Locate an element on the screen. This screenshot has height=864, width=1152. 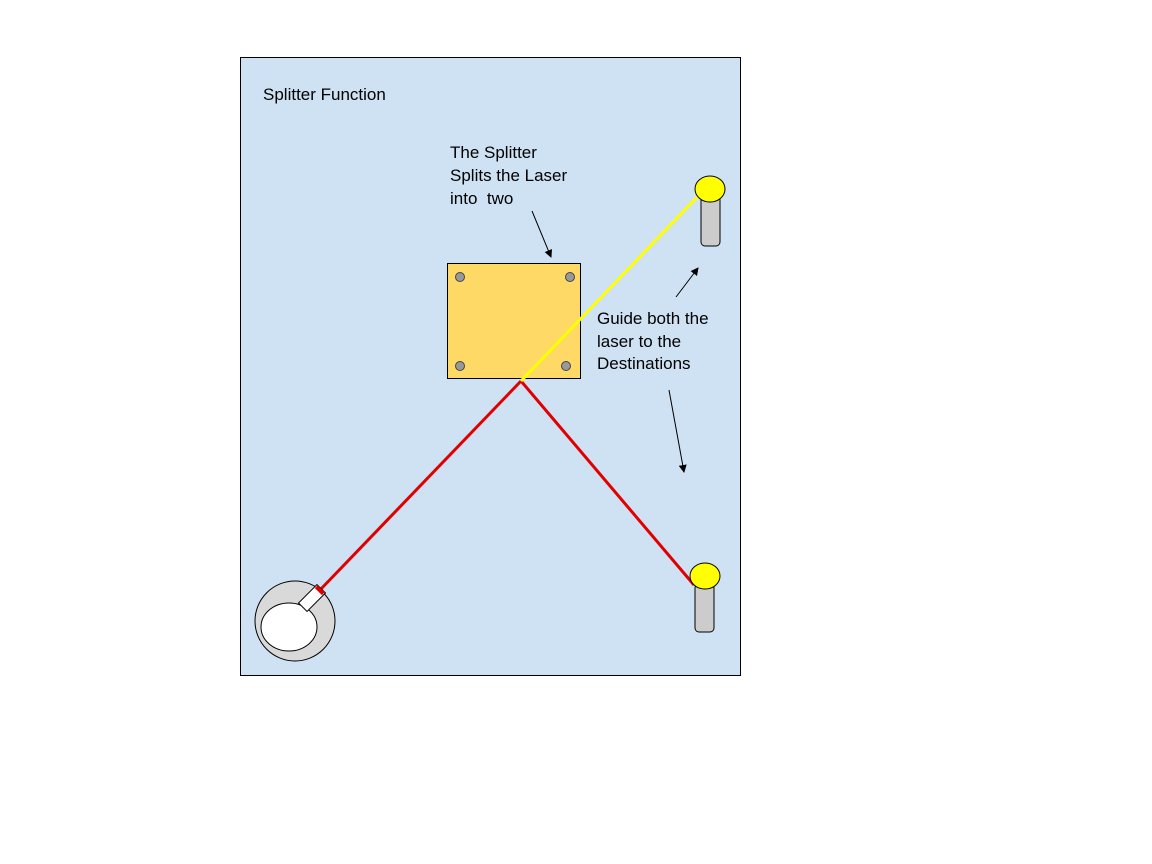
splitter-note-line-3: into two is located at coordinates (481, 198).